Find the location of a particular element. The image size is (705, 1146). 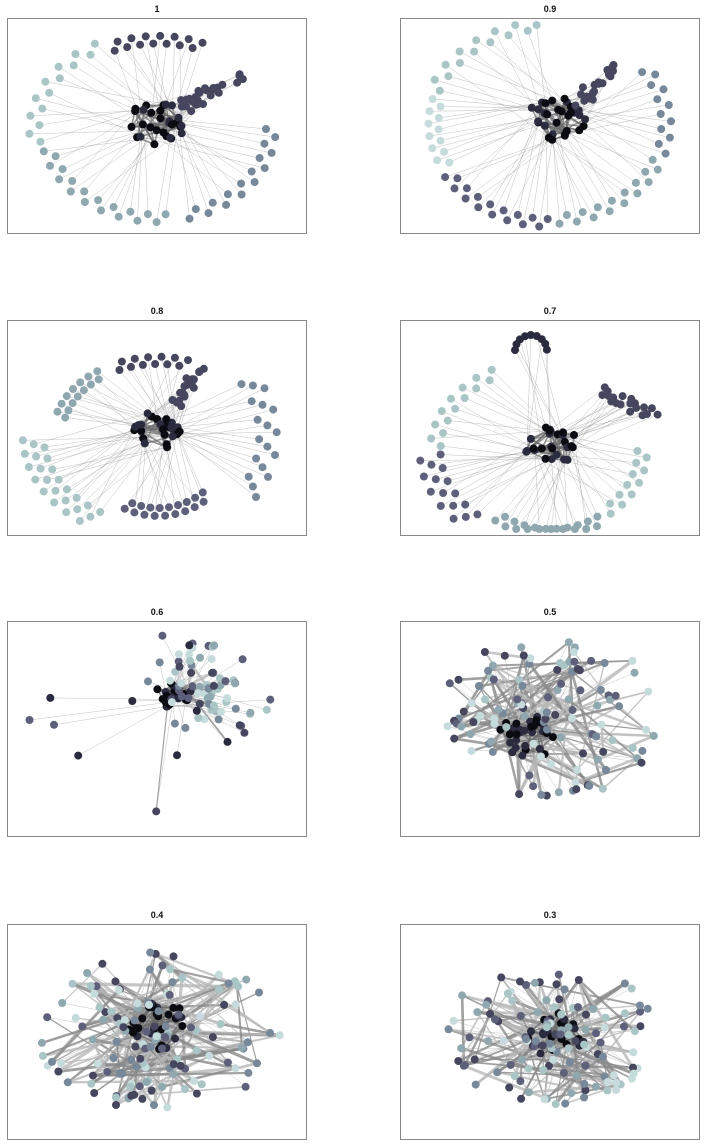

network-plot-area is located at coordinates (157, 729).